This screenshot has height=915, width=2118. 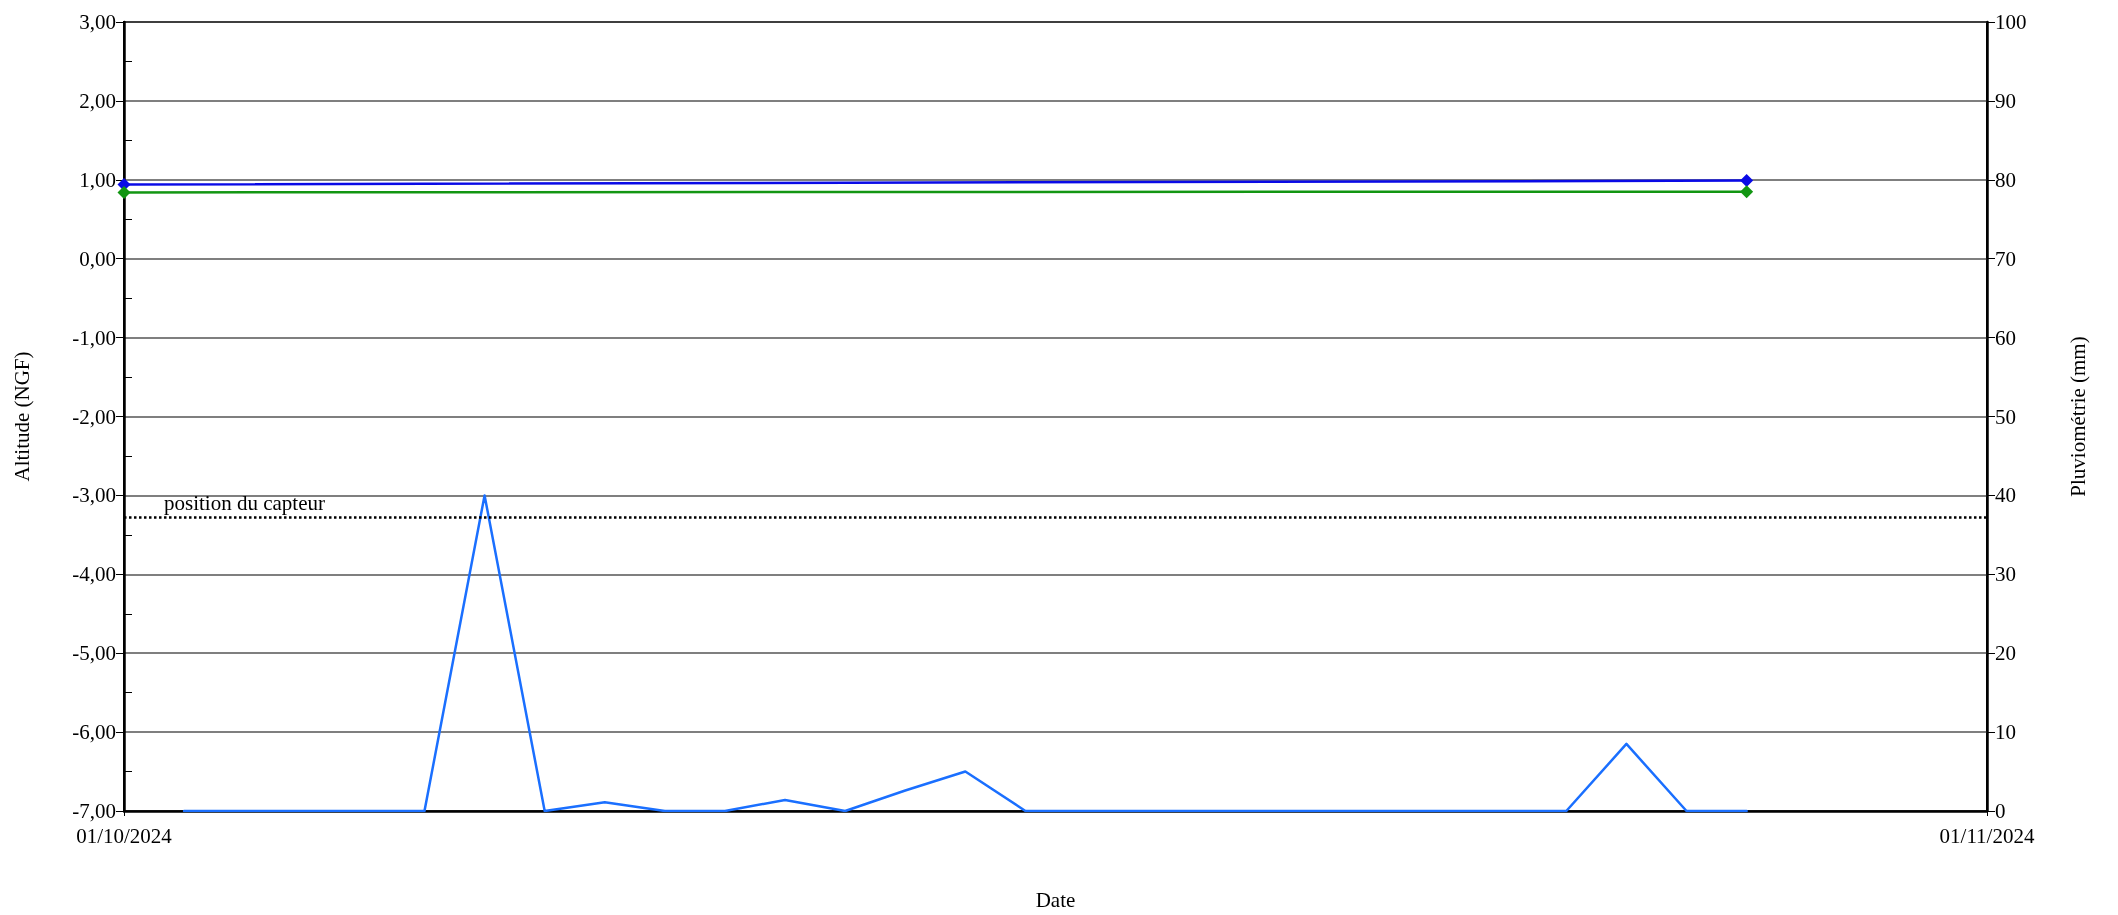 What do you see at coordinates (94, 574) in the screenshot?
I see `y-tick-label: -4,00` at bounding box center [94, 574].